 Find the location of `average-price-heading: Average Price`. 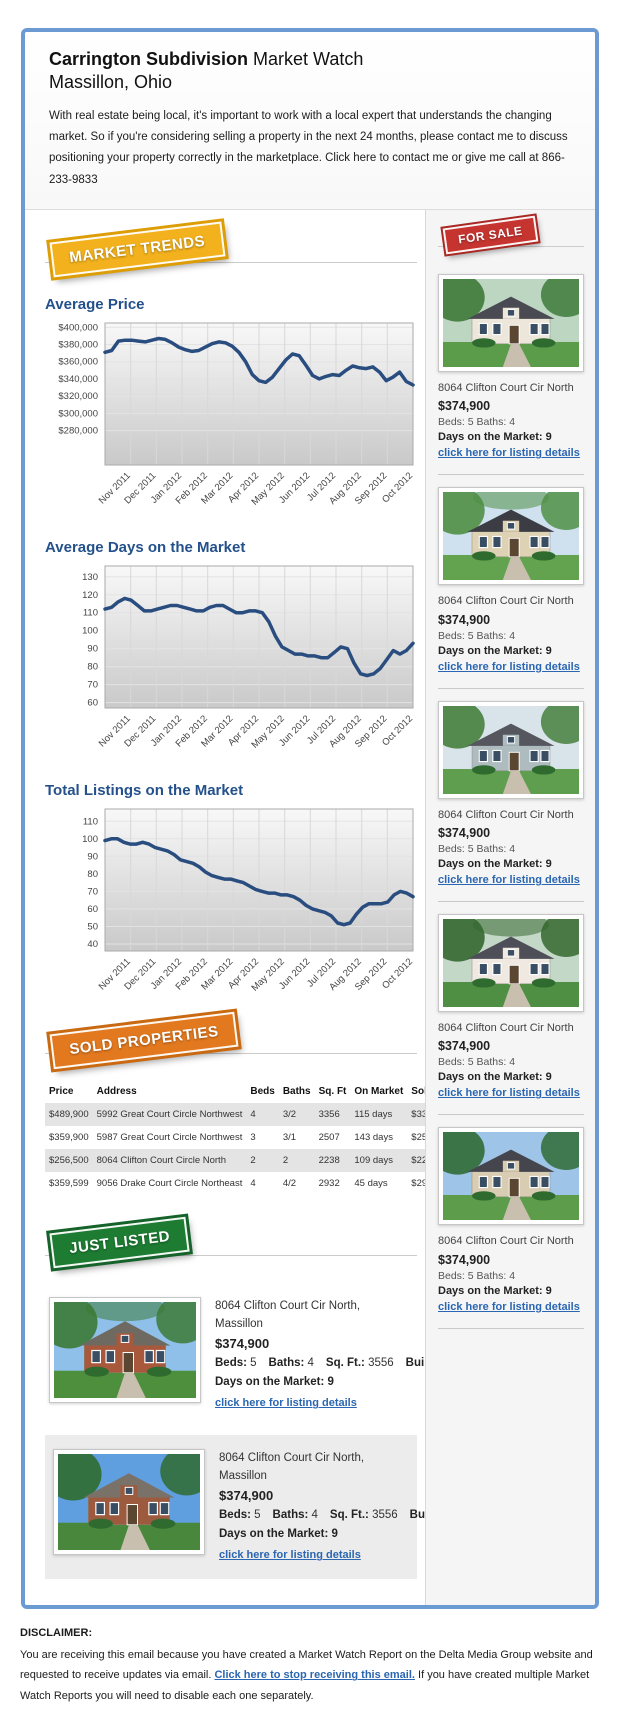

average-price-heading: Average Price is located at coordinates (95, 304).